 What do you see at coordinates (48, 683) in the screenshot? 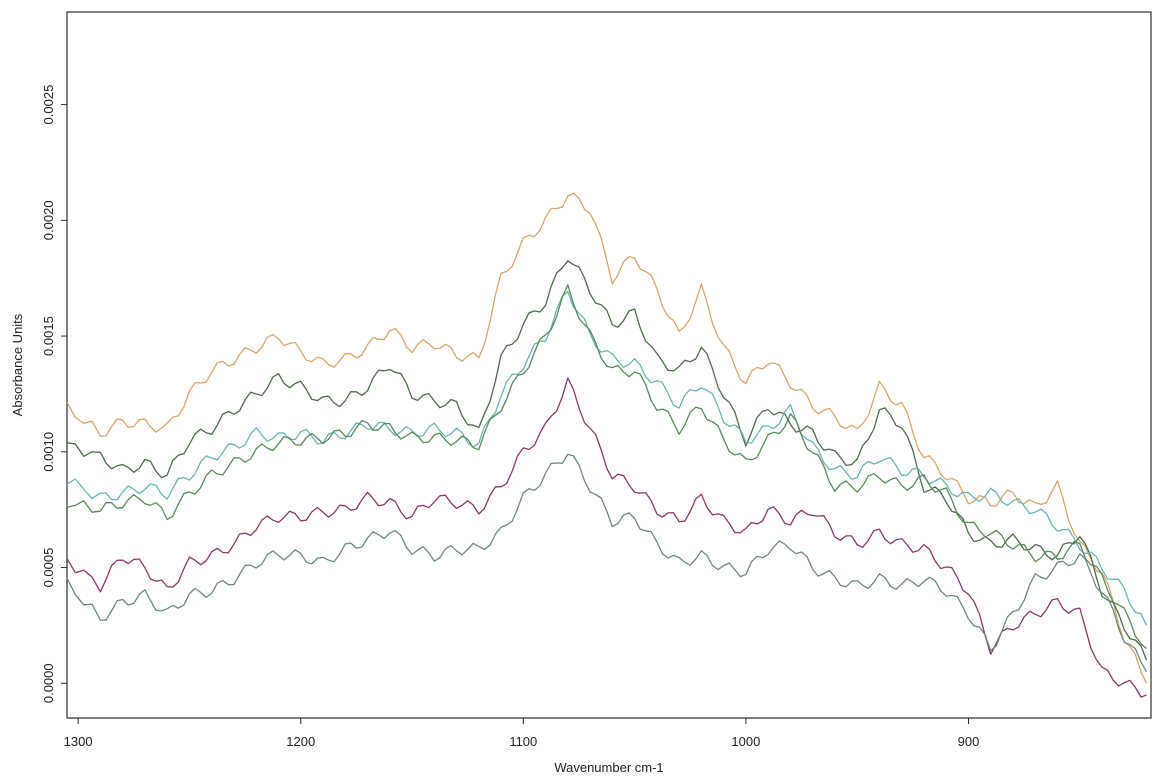
I see `y-tick-label: 0.0000` at bounding box center [48, 683].